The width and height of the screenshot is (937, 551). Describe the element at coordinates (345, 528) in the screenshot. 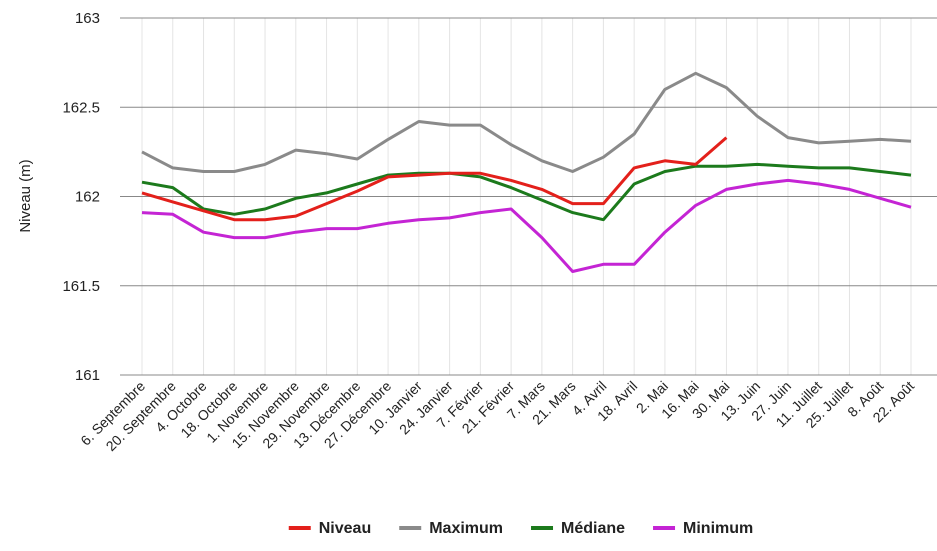

I see `legend-label: Niveau` at that location.